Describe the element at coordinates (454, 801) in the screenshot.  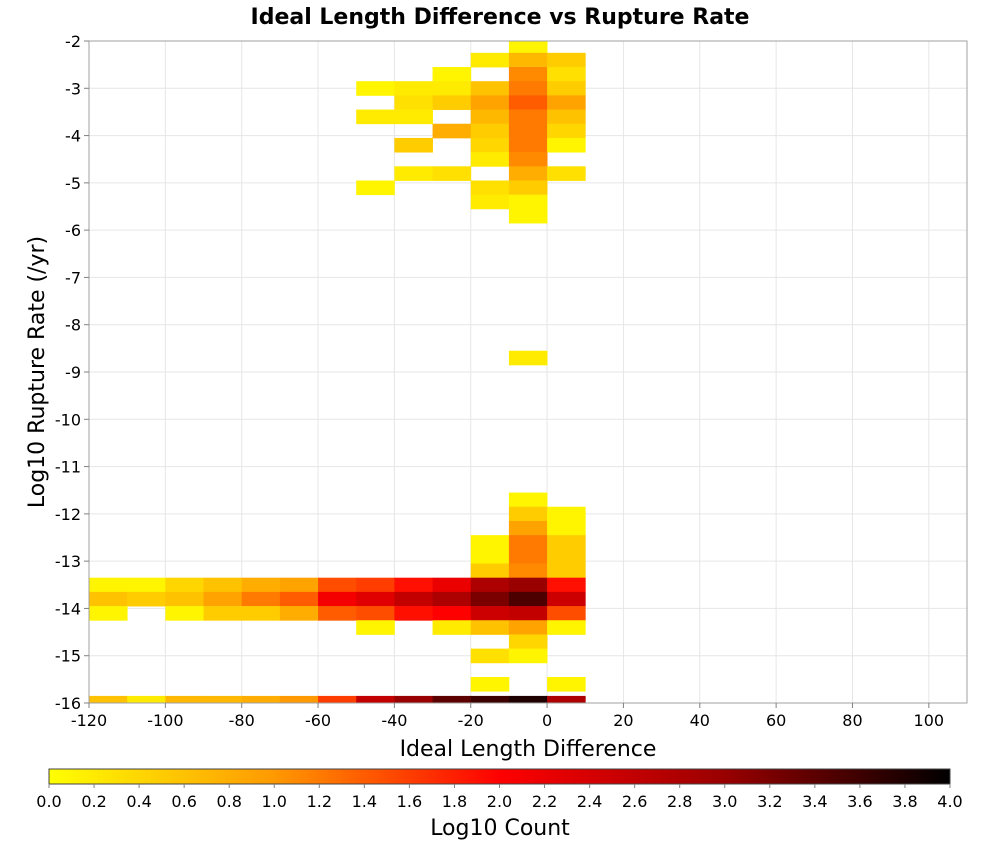
I see `colorbar-tick-label: 1.8` at that location.